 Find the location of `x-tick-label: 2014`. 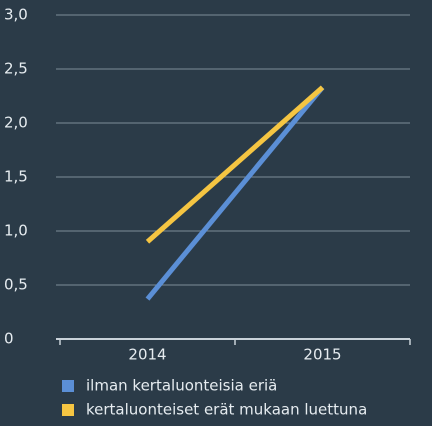

x-tick-label: 2014 is located at coordinates (147, 355).